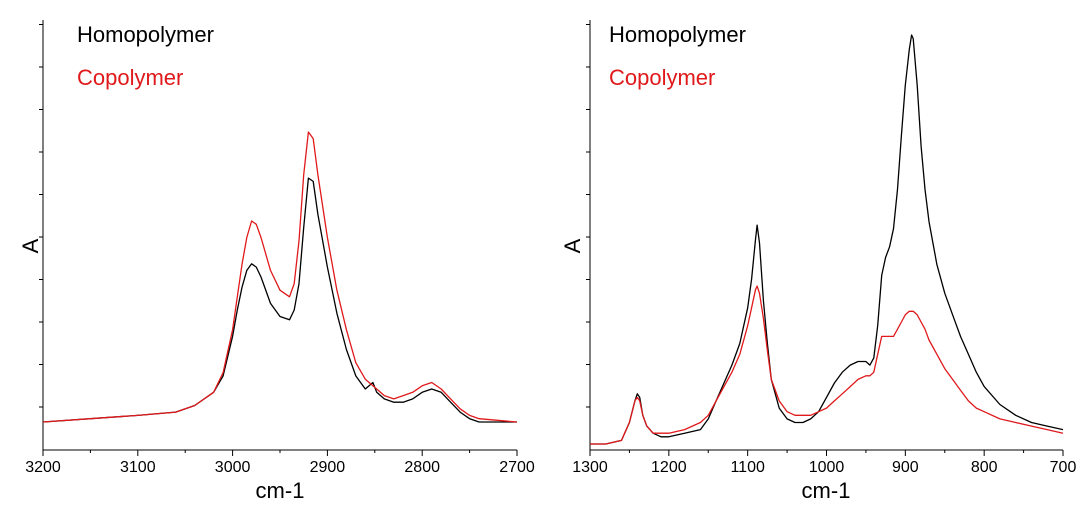 The width and height of the screenshot is (1092, 510). I want to click on x-tick-label: 3000, so click(233, 467).